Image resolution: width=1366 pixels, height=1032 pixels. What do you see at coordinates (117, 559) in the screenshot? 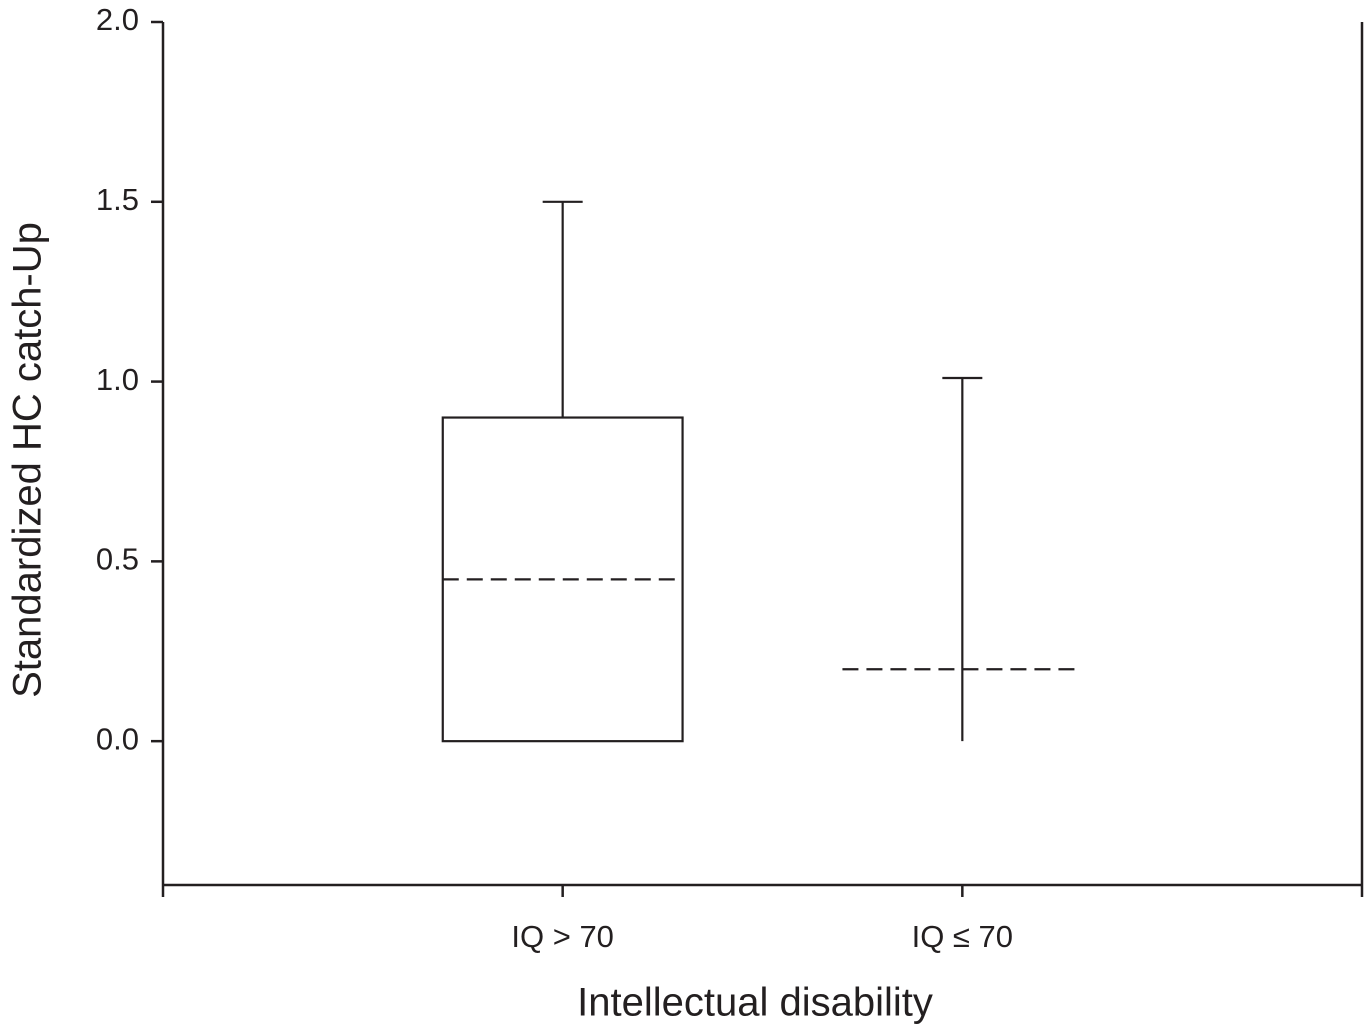
I see `y-tick-label: 0.5` at bounding box center [117, 559].